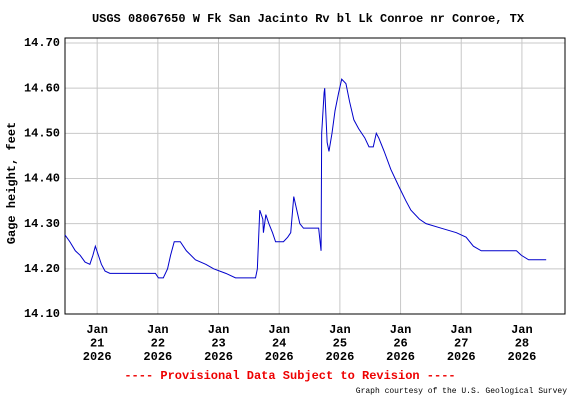  I want to click on y-tick-label: 14.40, so click(42, 179).